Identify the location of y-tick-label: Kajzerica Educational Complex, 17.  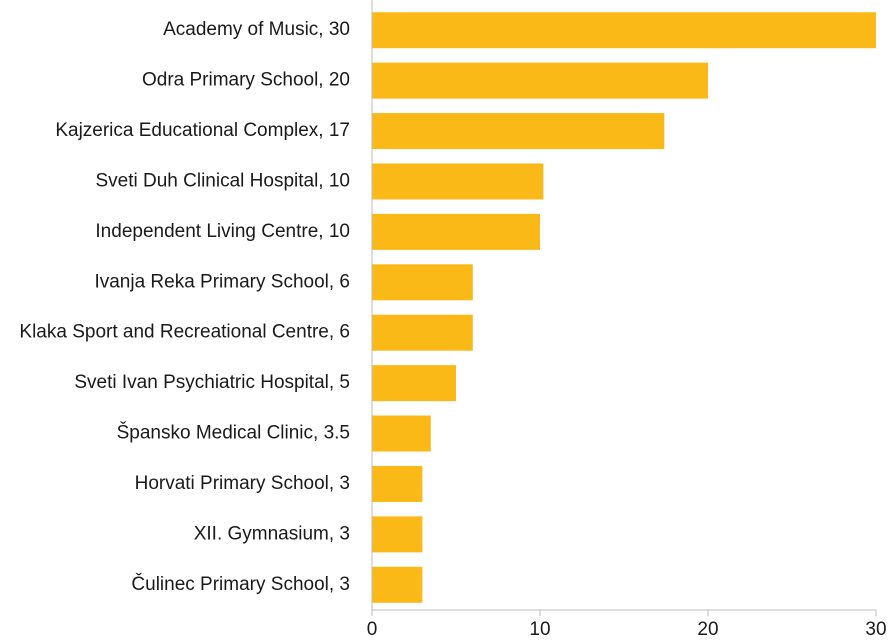
(202, 130).